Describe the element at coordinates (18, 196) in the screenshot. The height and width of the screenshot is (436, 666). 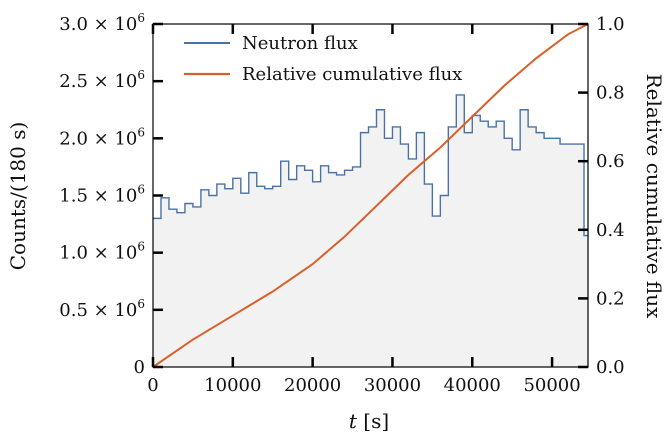
I see `y-axis-label-left: Counts/(180 s)` at that location.